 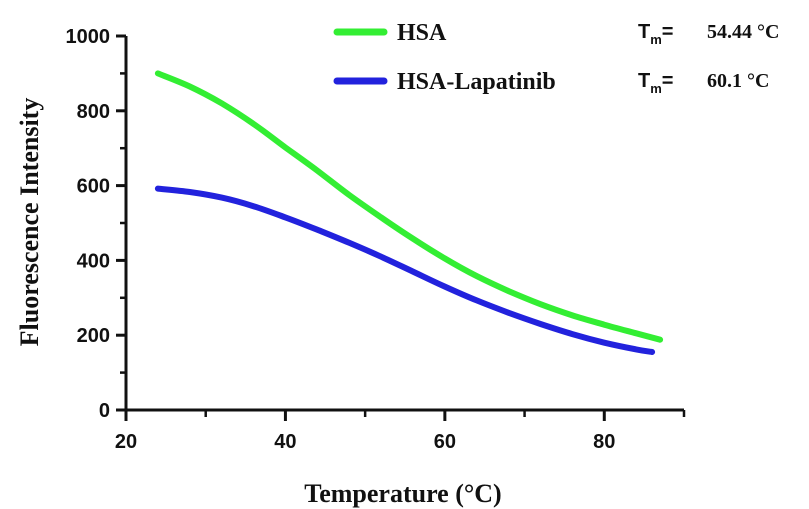 What do you see at coordinates (738, 81) in the screenshot?
I see `tm-value-hsa-lapatinib: 60.1 °C` at bounding box center [738, 81].